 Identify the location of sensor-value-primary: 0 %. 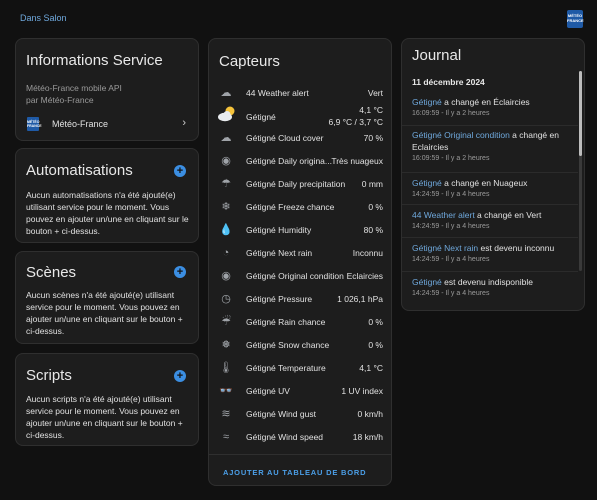
(375, 345).